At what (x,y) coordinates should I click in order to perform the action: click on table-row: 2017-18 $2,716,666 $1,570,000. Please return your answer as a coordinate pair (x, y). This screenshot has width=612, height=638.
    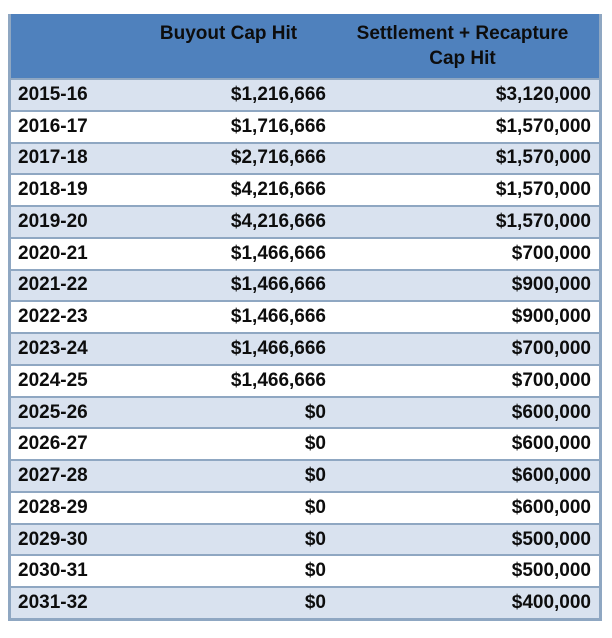
    Looking at the image, I should click on (305, 157).